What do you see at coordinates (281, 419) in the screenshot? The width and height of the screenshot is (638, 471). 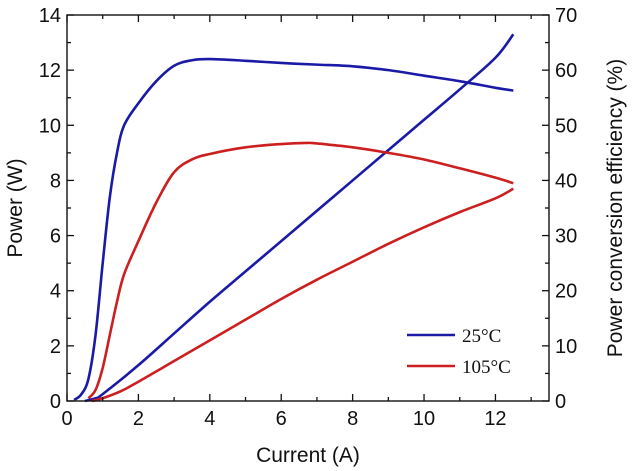 I see `x-tick-label: 6` at bounding box center [281, 419].